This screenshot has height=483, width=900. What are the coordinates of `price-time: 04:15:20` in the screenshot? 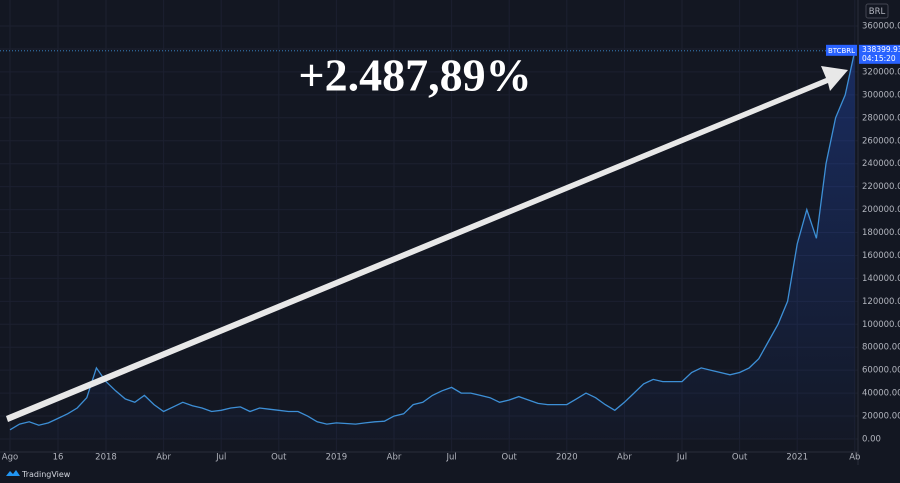 It's located at (879, 58).